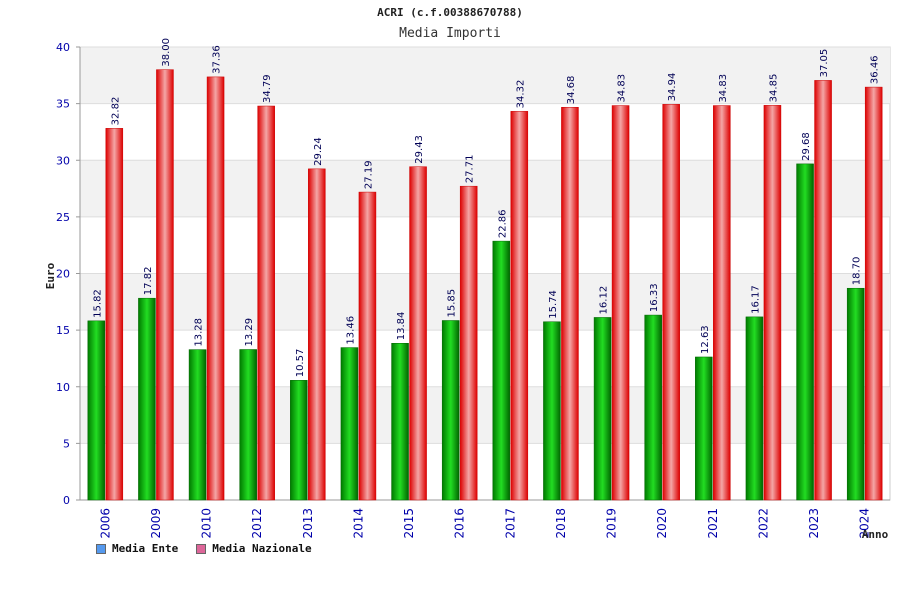 The height and width of the screenshot is (600, 900). What do you see at coordinates (452, 303) in the screenshot?
I see `value-label-media-ente-2016: 15.85` at bounding box center [452, 303].